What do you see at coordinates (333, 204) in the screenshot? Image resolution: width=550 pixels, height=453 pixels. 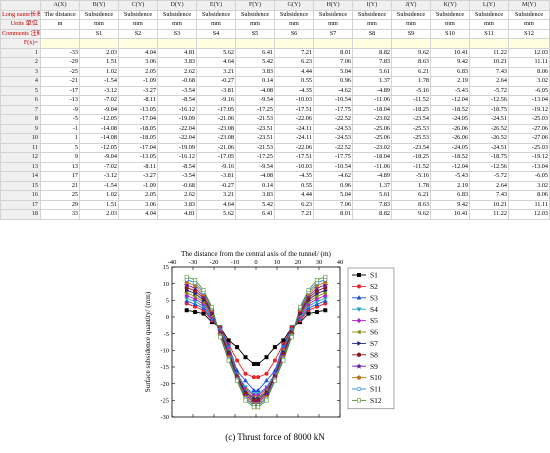 I see `data-cell: 7.06` at bounding box center [333, 204].